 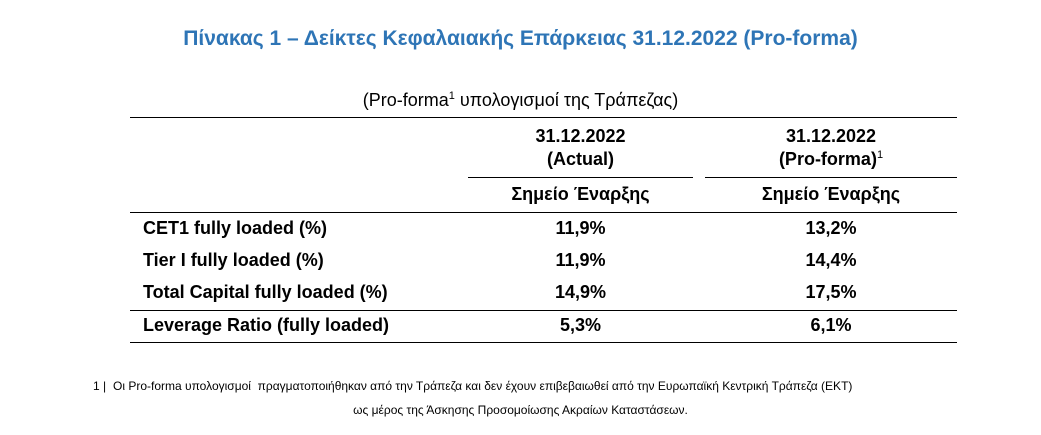 I want to click on table-caption: (Pro-forma1 υπολογισμοί της Τράπεζας), so click(x=520, y=100).